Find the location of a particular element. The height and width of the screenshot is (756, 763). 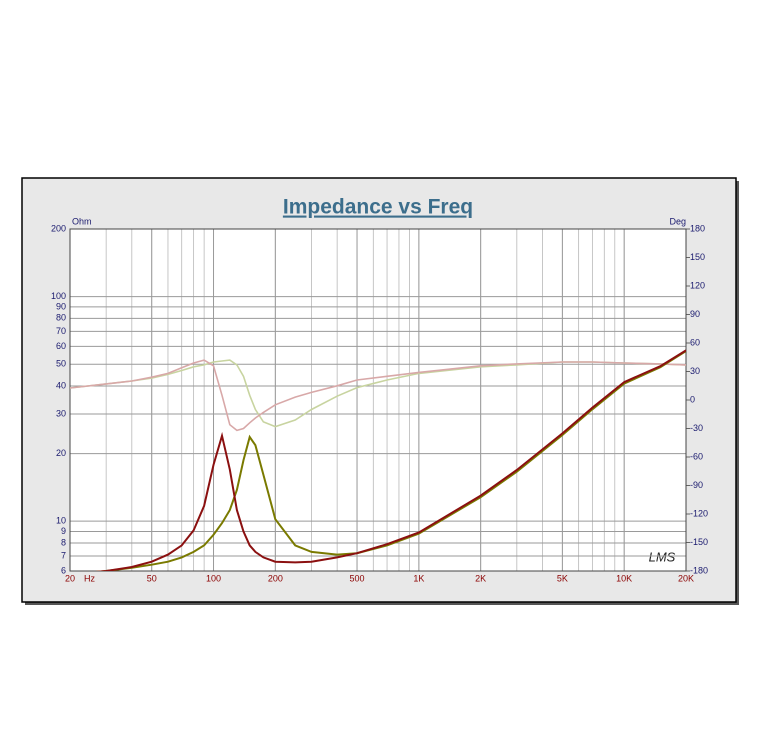

y-tick-label: 70 is located at coordinates (61, 331).